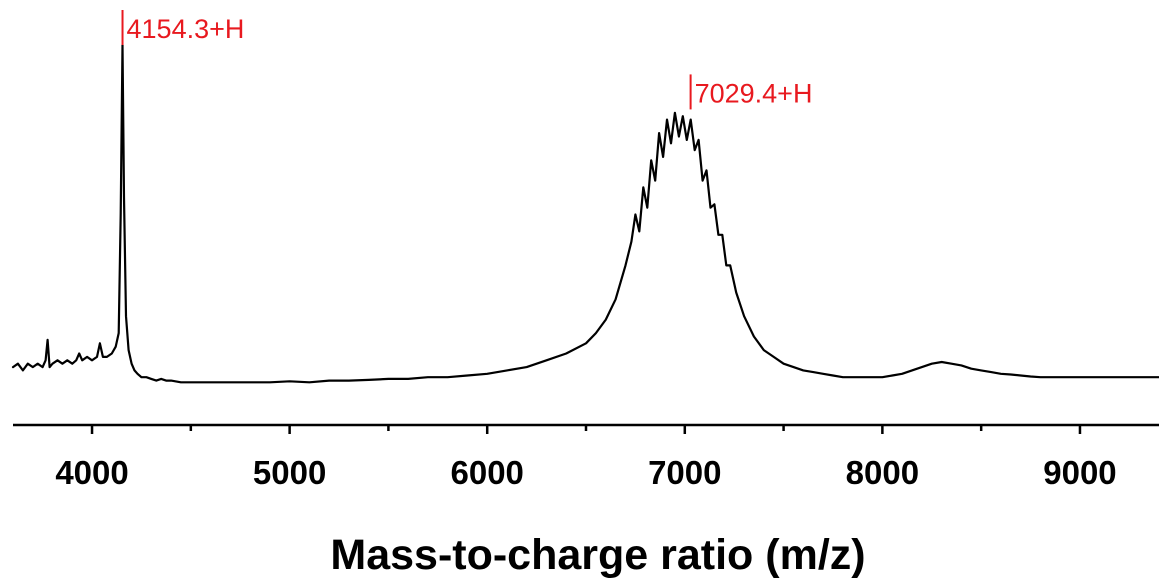  What do you see at coordinates (754, 93) in the screenshot?
I see `peak-label: 7029.4+H` at bounding box center [754, 93].